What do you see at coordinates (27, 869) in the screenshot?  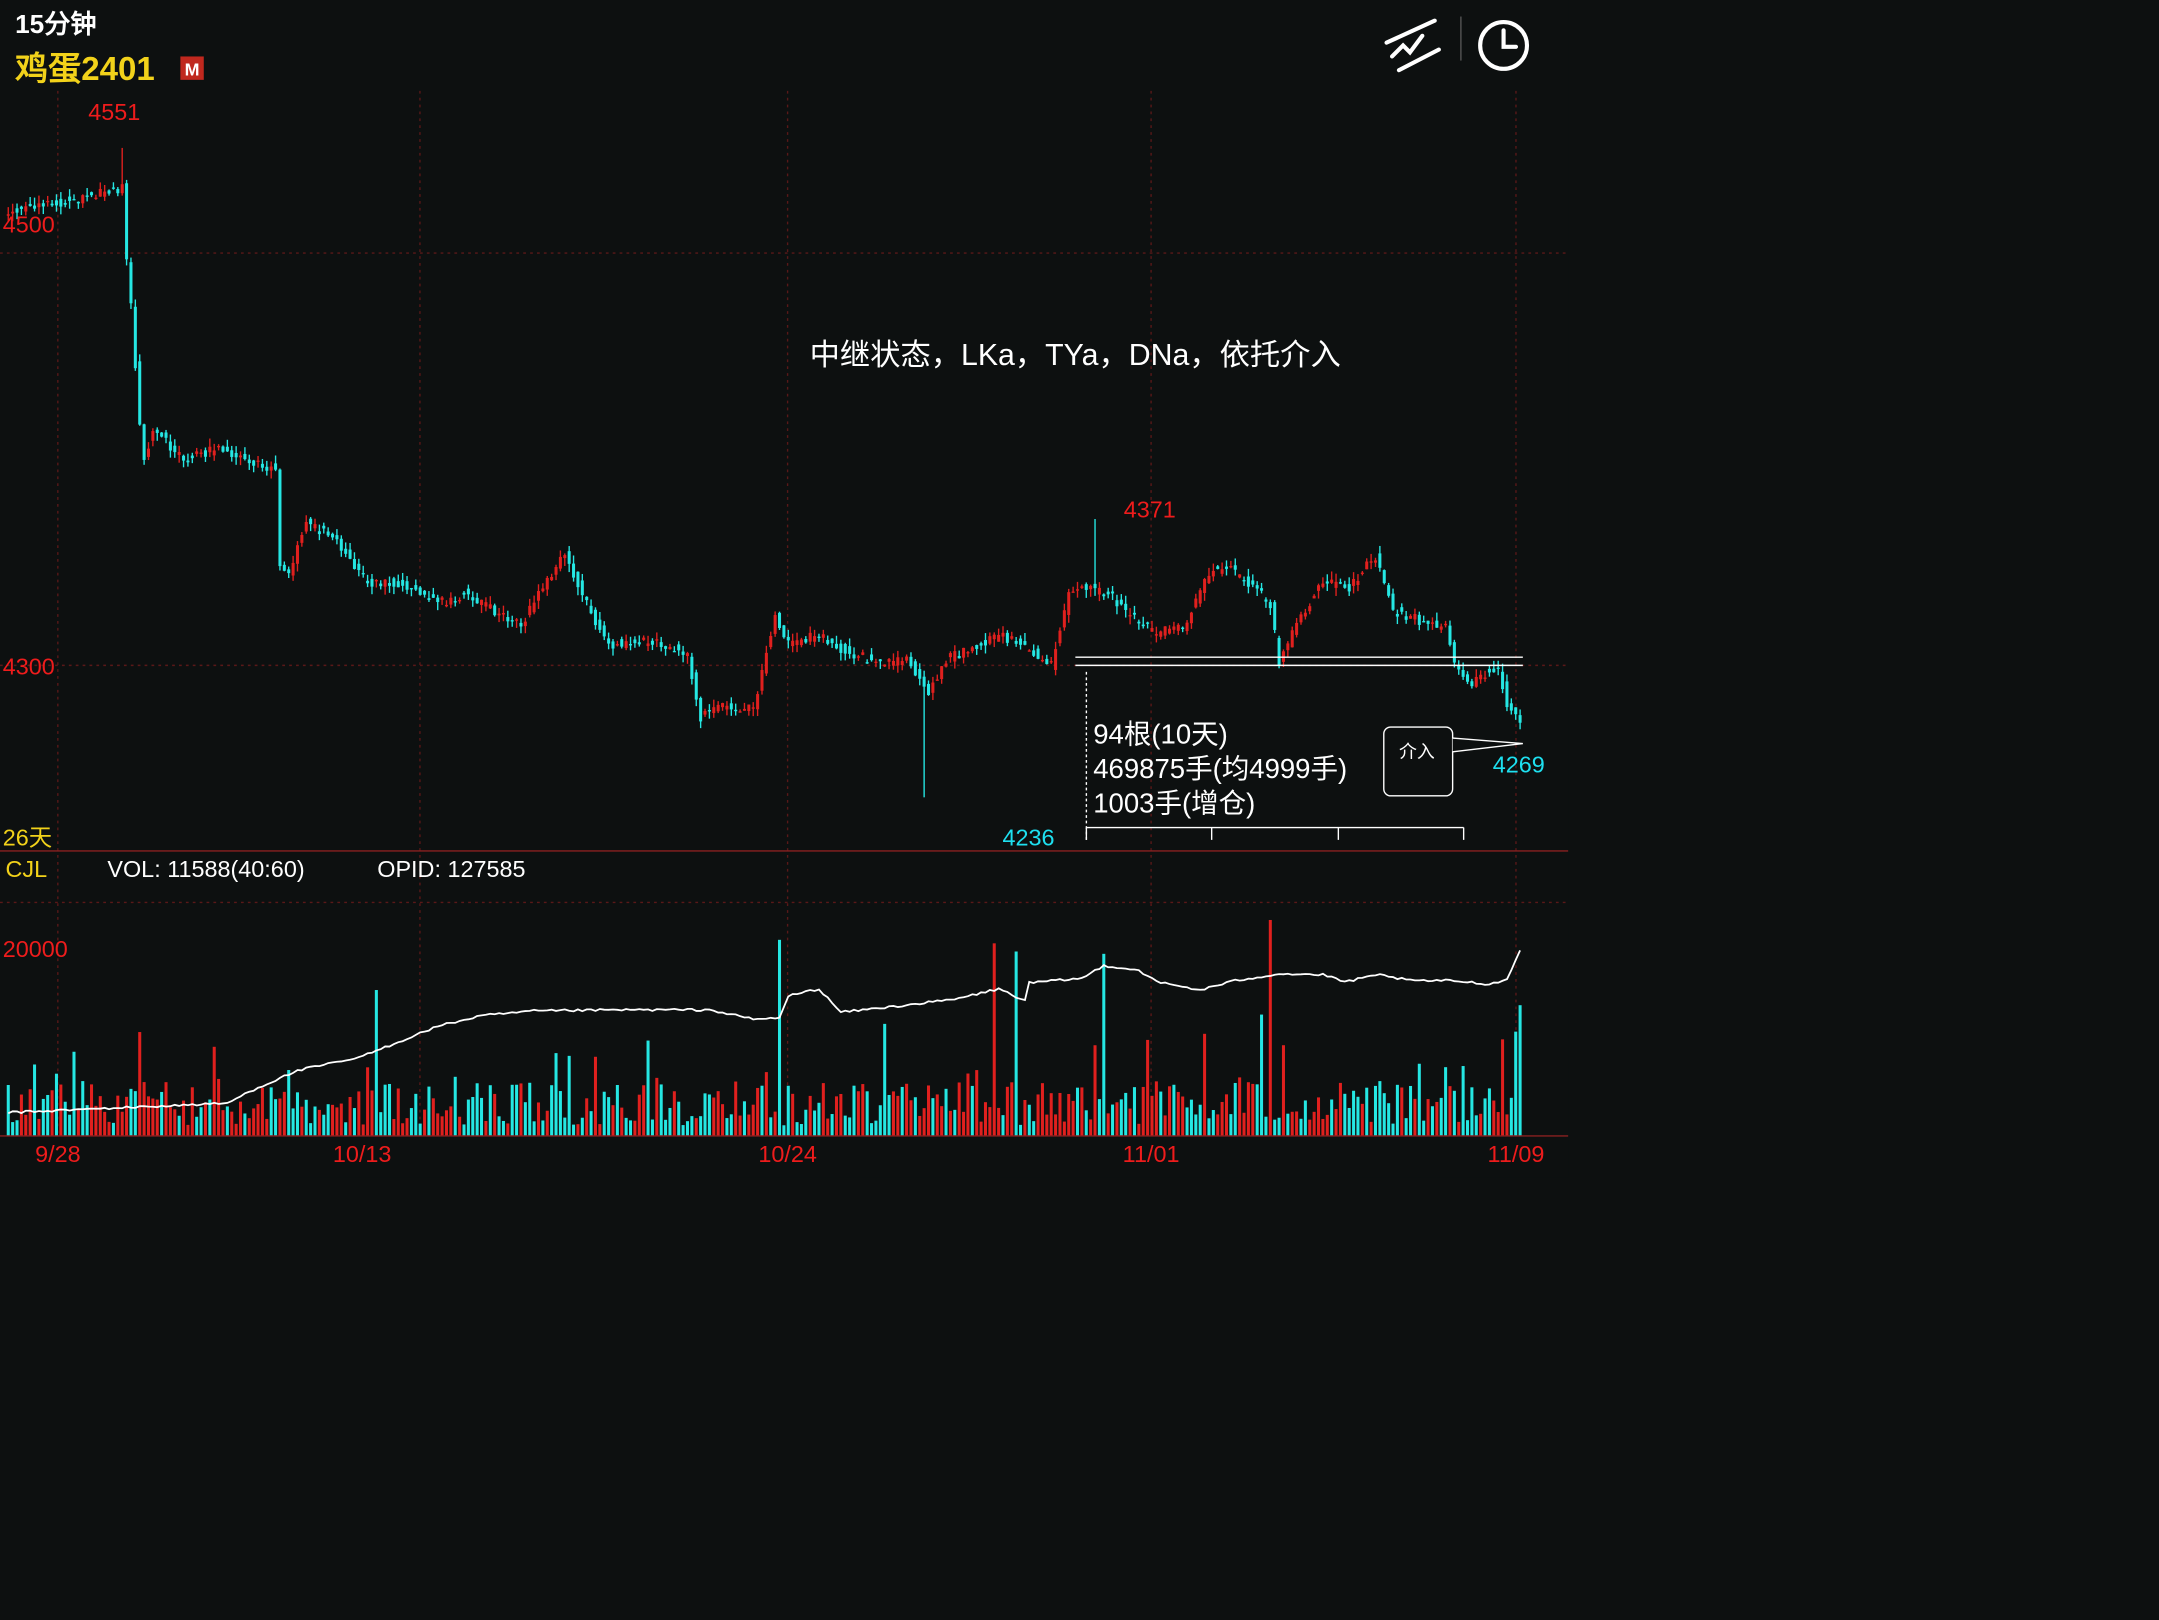 I see `indicator-name: CJL` at bounding box center [27, 869].